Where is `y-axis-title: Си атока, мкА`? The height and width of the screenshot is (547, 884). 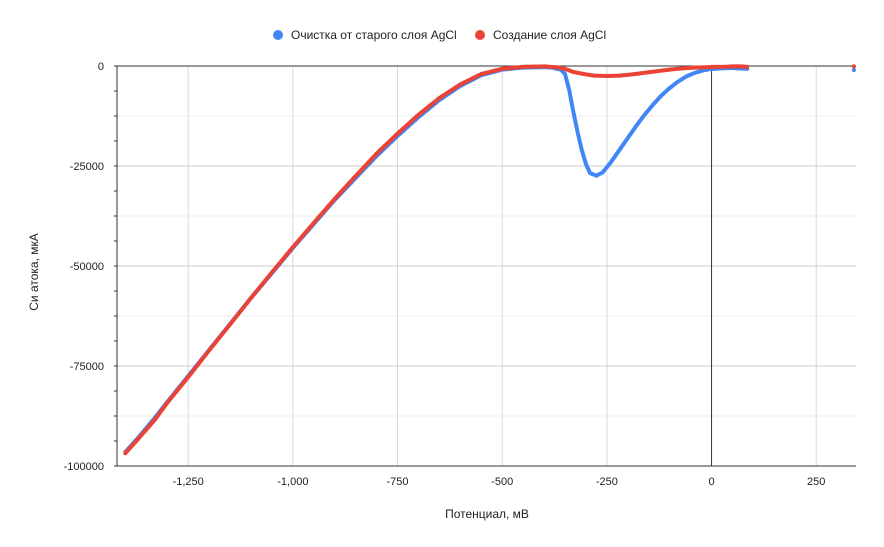 y-axis-title: Си атока, мкА is located at coordinates (34, 272).